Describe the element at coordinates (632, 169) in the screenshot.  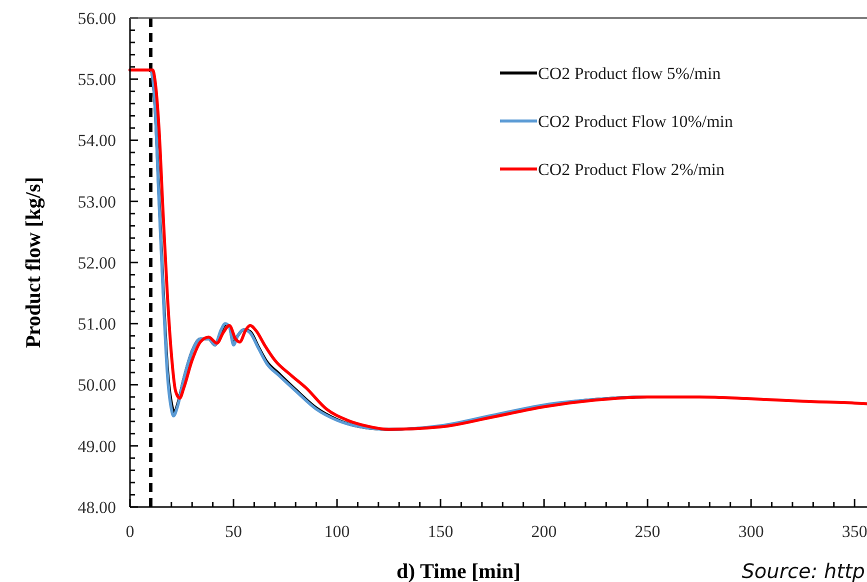
I see `legend-label: CO2 Product Flow 2%/min` at that location.